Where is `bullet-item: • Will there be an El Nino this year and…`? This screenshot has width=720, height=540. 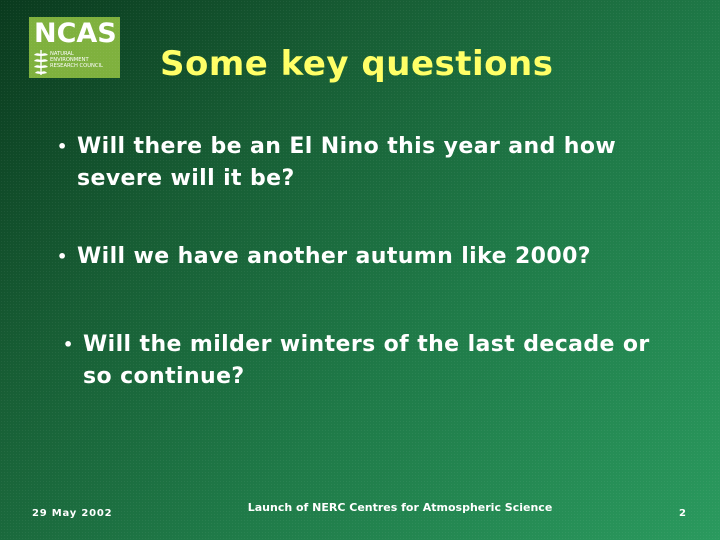
bullet-item: • Will there be an El Nino this year and… is located at coordinates (367, 163).